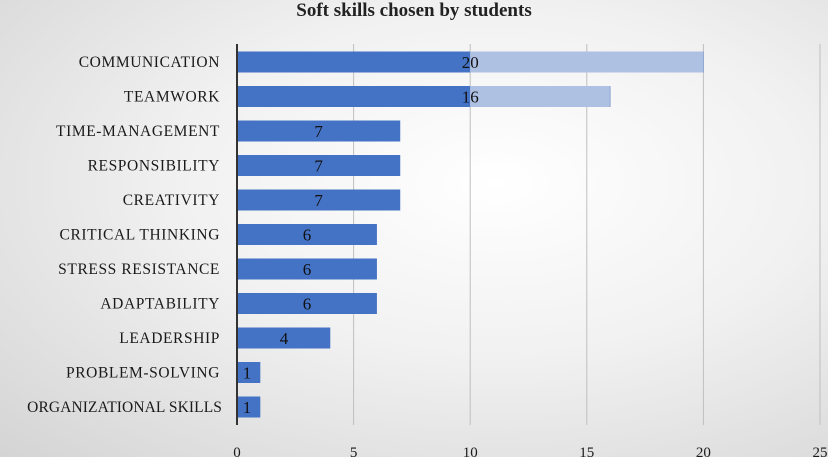  I want to click on x-tick-label: 5, so click(354, 451).